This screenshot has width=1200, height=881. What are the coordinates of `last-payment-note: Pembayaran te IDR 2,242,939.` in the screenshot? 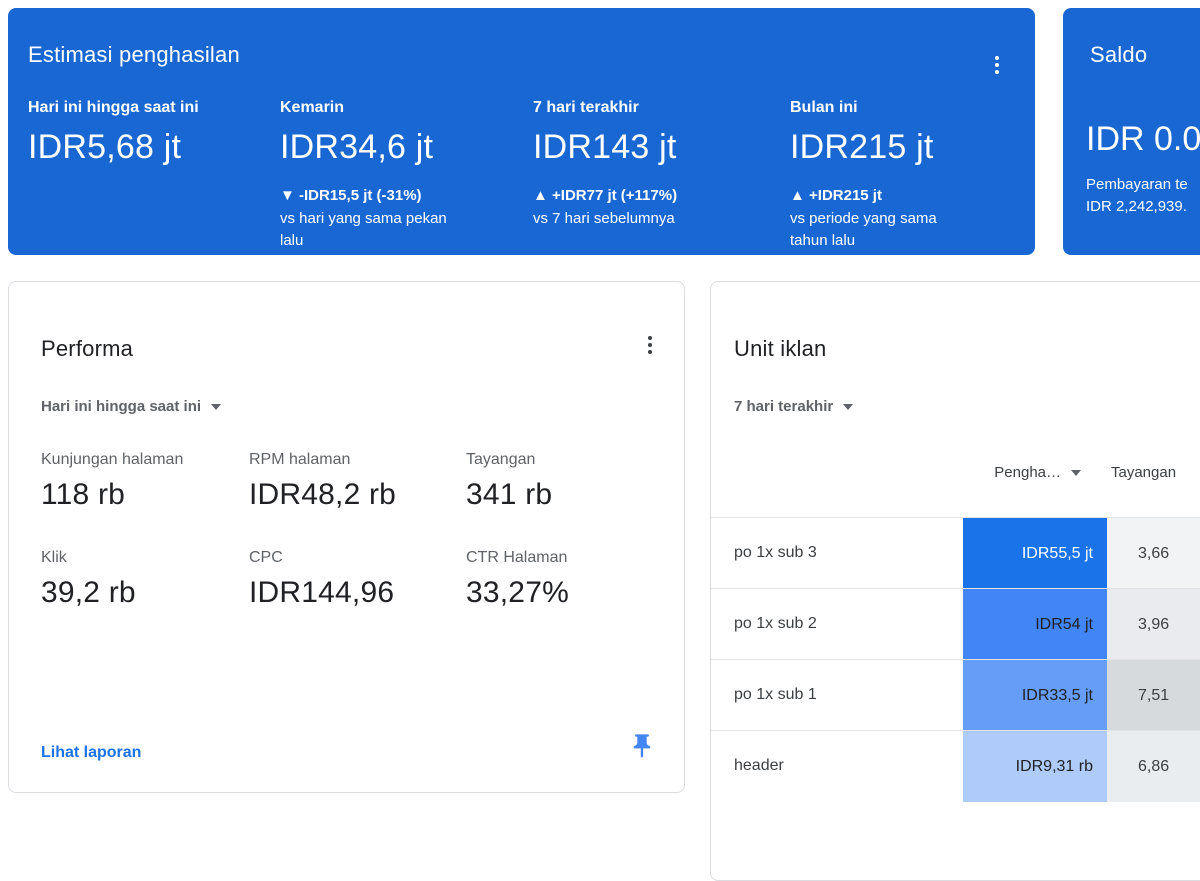 It's located at (1137, 196).